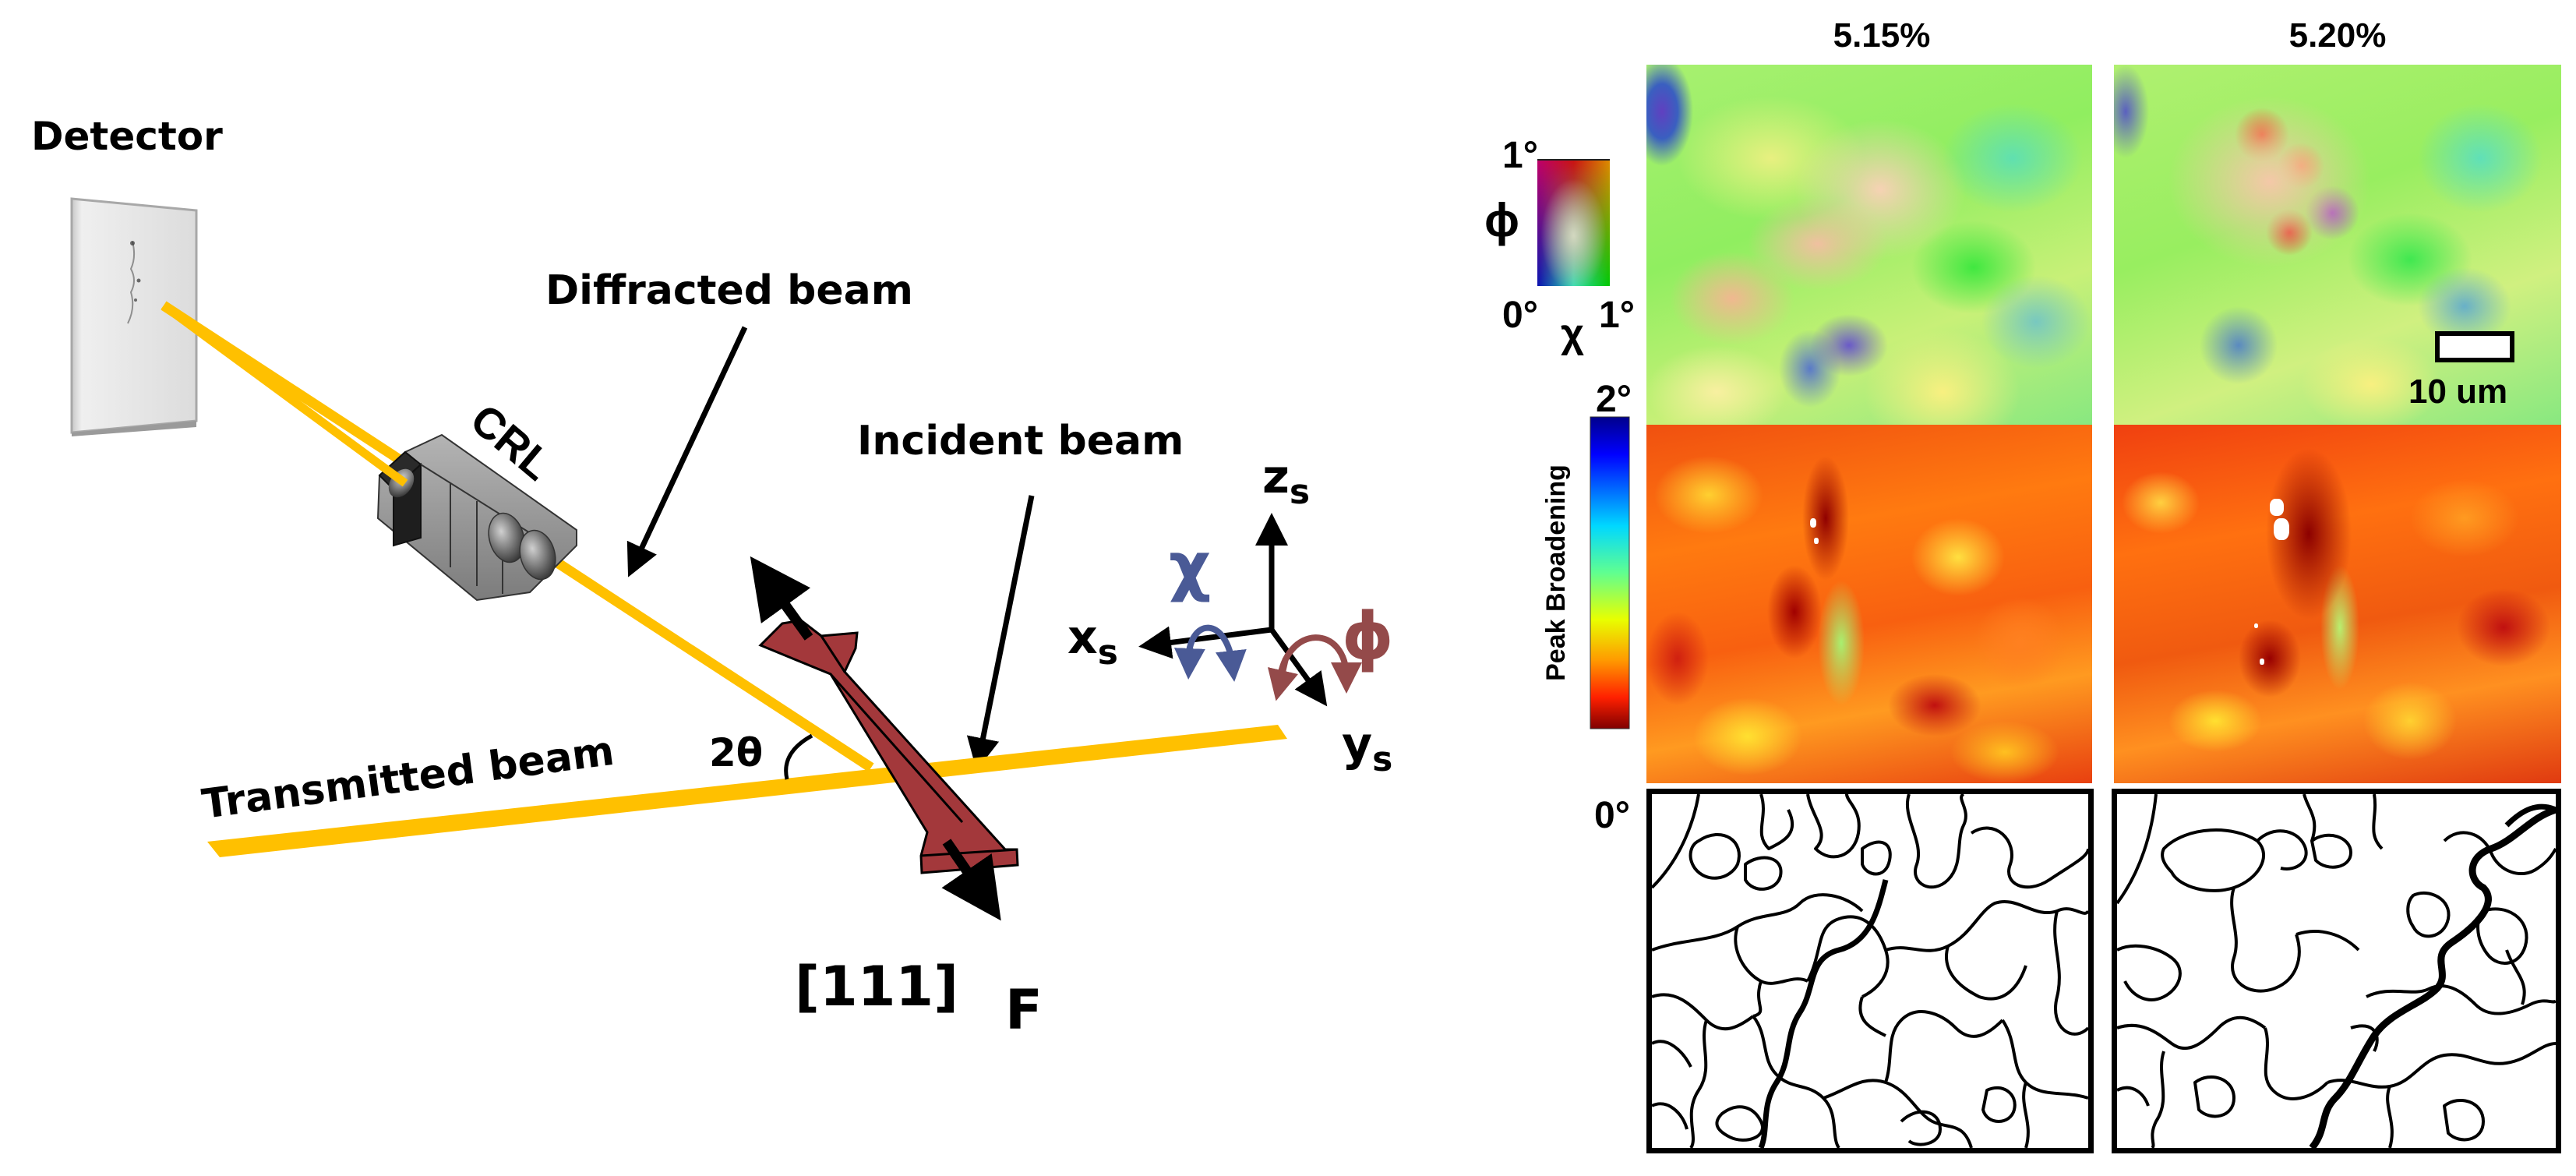  I want to click on miller-index-label: [111], so click(876, 987).